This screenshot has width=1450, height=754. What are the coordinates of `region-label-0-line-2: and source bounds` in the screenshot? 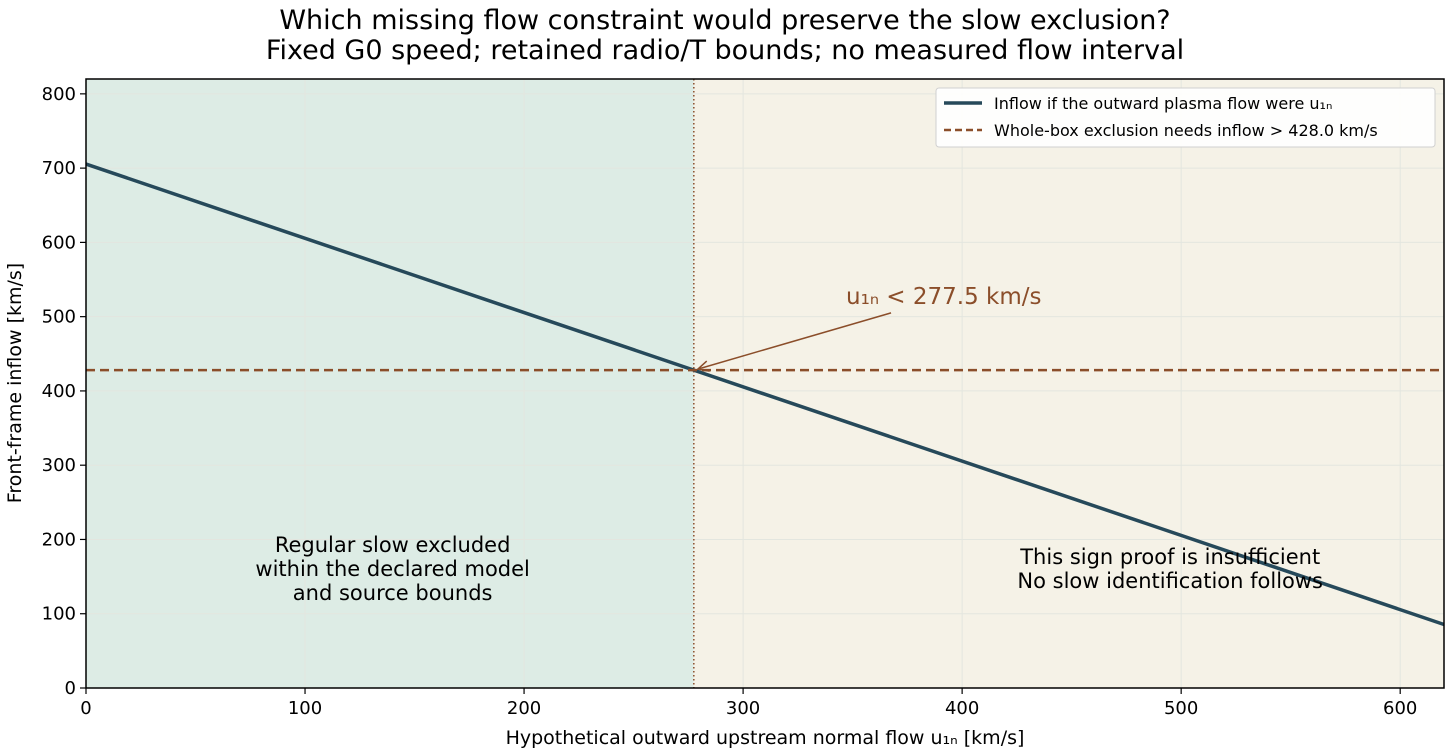 It's located at (393, 593).